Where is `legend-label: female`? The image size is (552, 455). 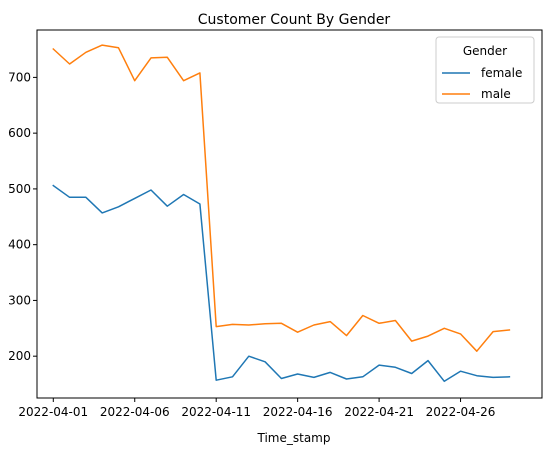
legend-label: female is located at coordinates (501, 73).